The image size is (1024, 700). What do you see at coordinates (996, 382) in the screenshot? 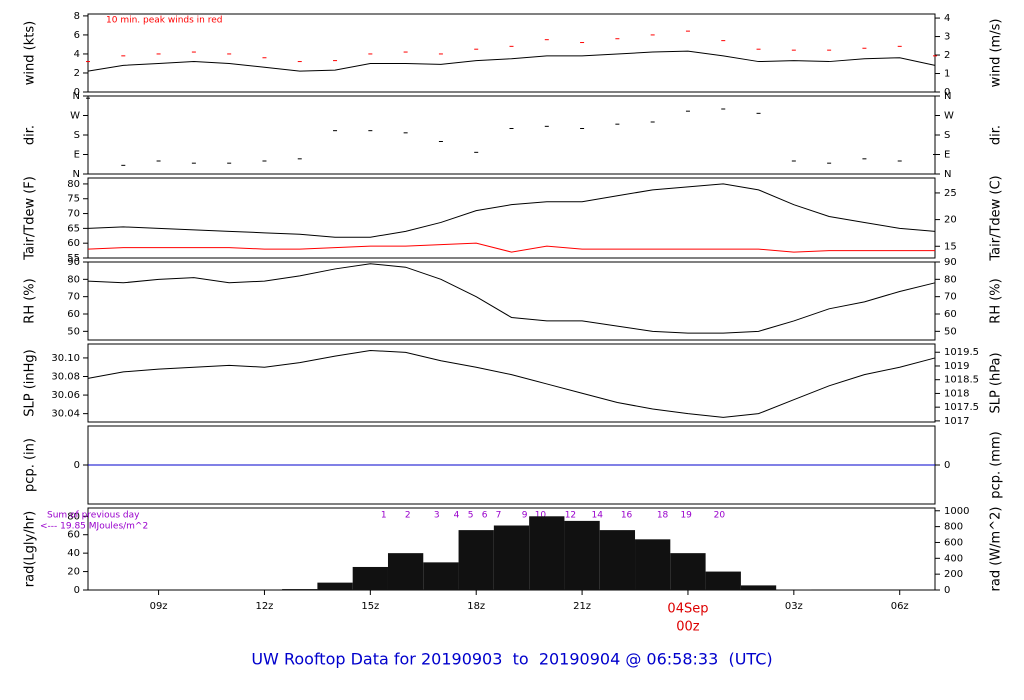
I see `y2-axis-label: SLP (hPa)` at bounding box center [996, 382].